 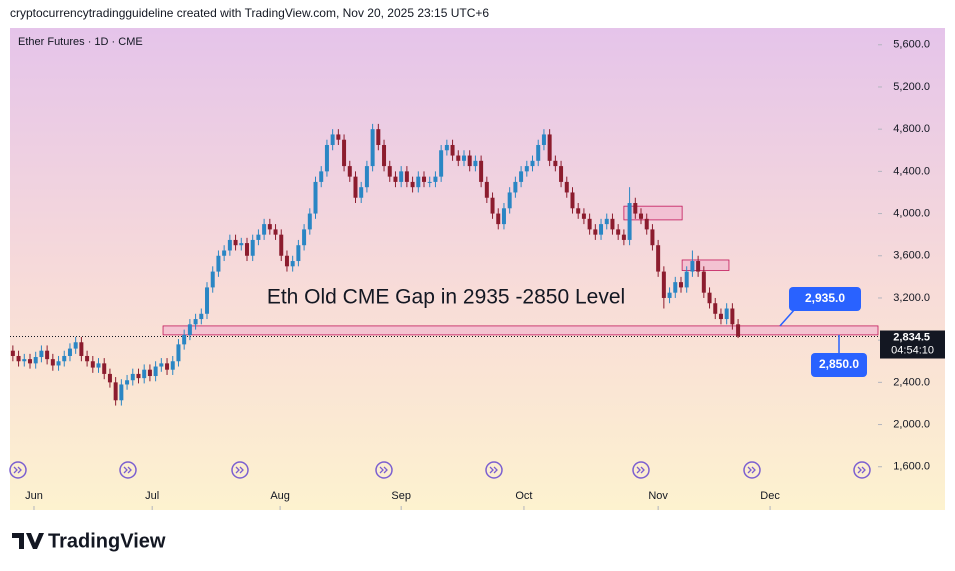 I want to click on y-tick-label: 4,800.0, so click(x=911, y=129).